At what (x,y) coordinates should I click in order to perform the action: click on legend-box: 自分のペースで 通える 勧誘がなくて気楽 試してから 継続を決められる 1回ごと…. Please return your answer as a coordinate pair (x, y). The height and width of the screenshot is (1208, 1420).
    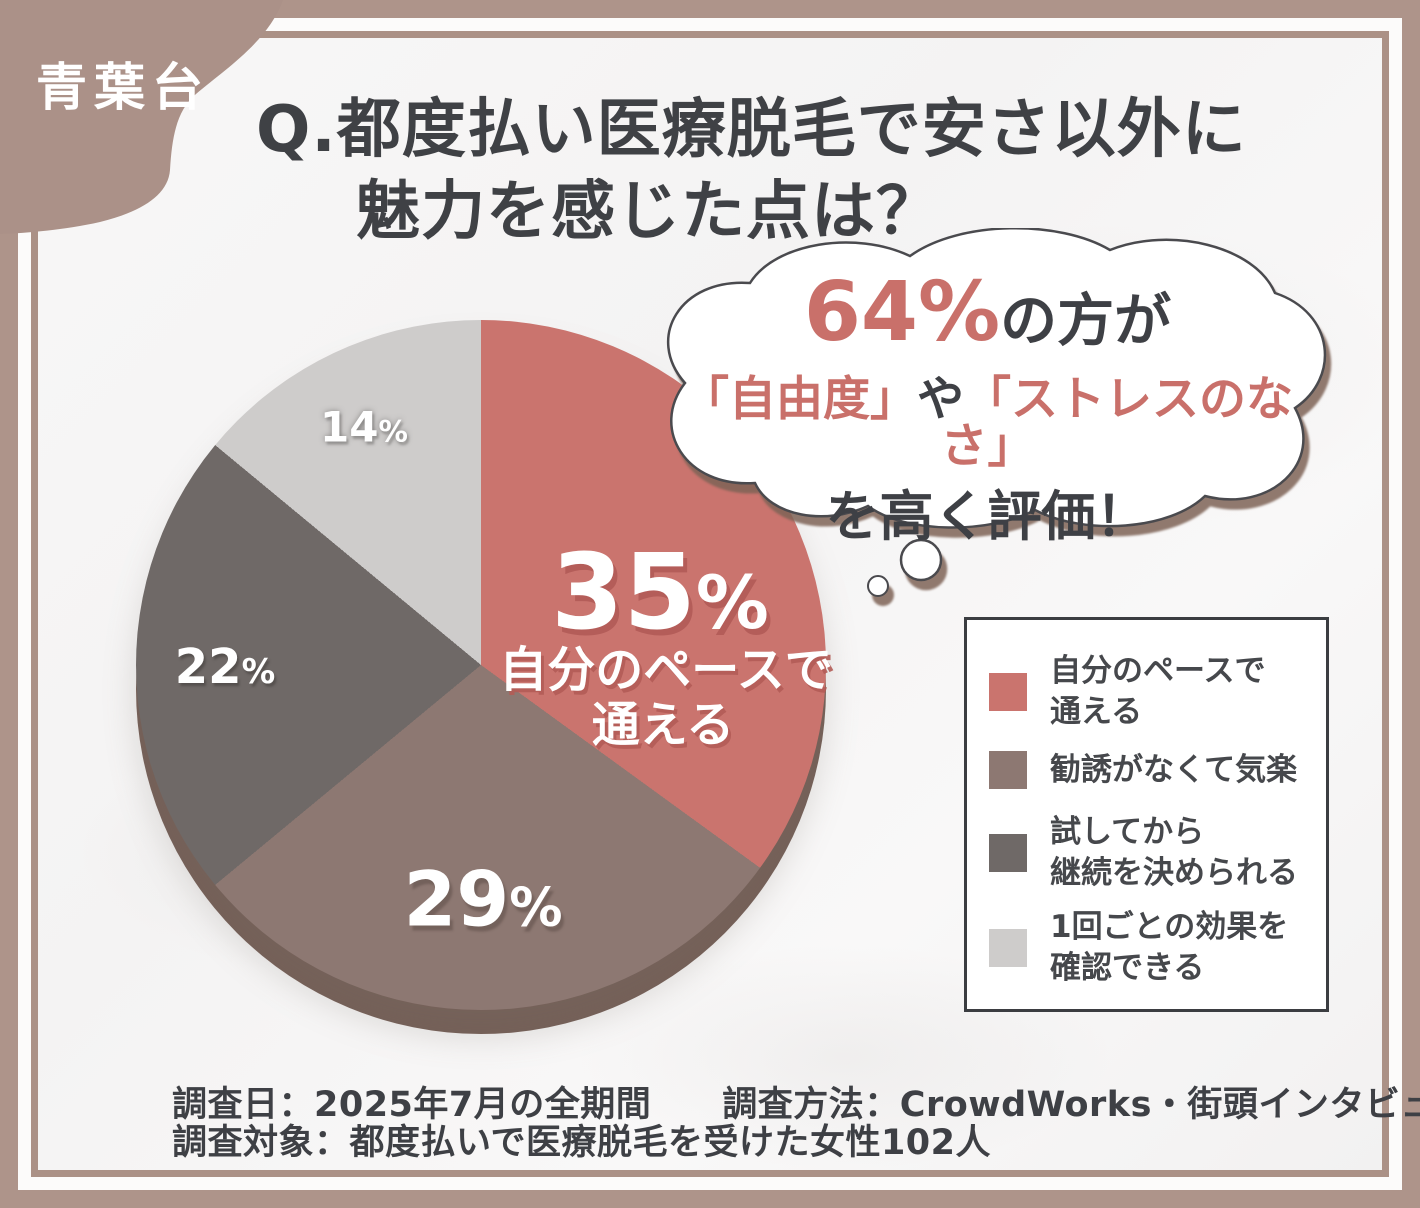
    Looking at the image, I should click on (1146, 814).